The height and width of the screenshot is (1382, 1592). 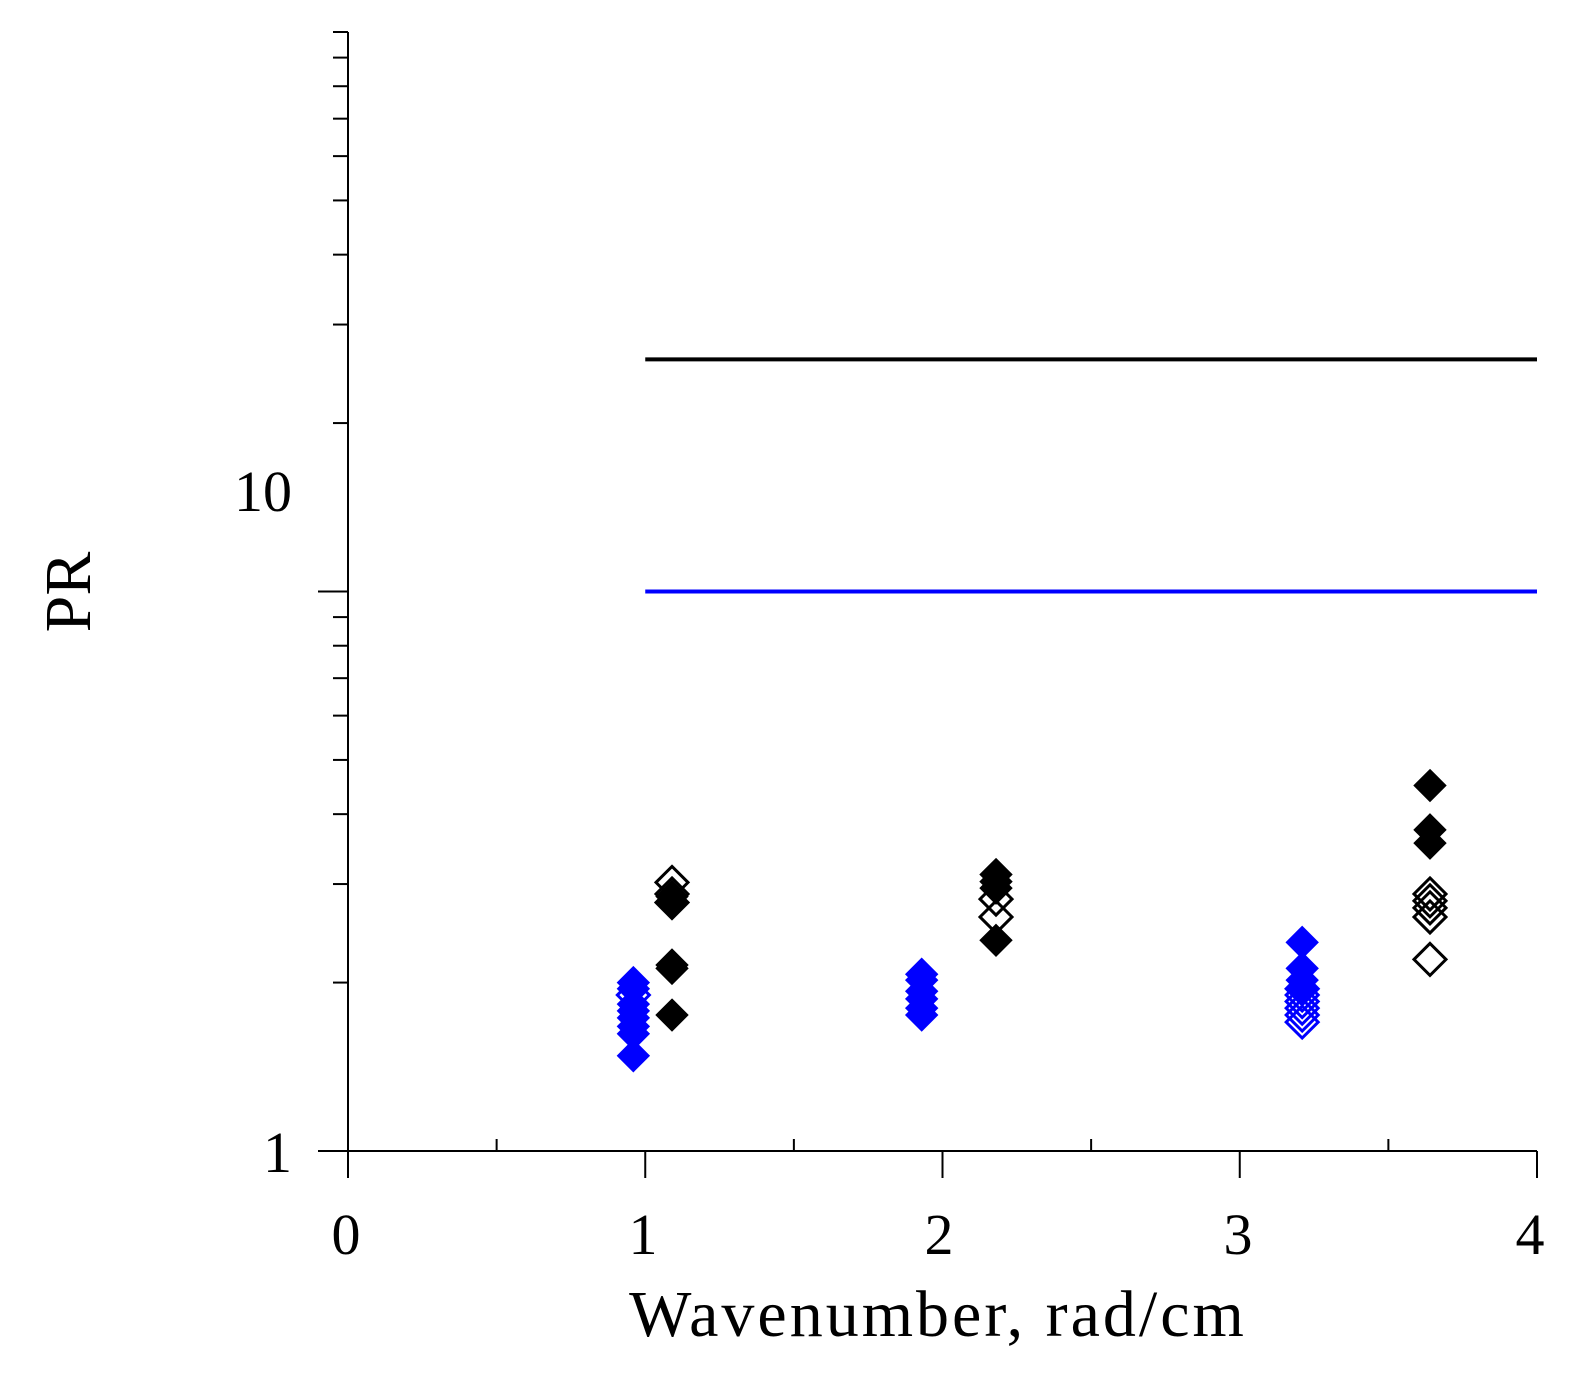 What do you see at coordinates (939, 1234) in the screenshot?
I see `x-tick-label: 2` at bounding box center [939, 1234].